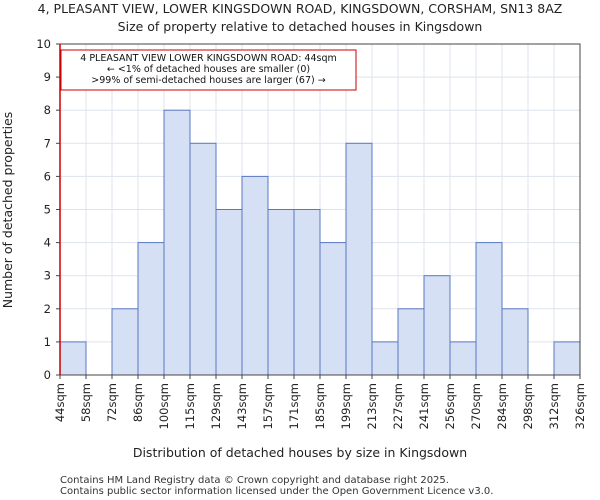 This screenshot has height=500, width=600. Describe the element at coordinates (47, 342) in the screenshot. I see `y-tick-label: 1` at that location.